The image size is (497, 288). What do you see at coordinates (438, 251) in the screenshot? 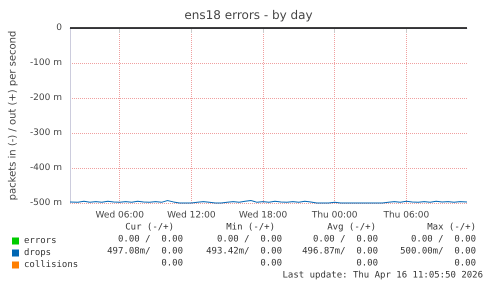
I see `text: 500.00m/ 0.00` at bounding box center [438, 251].